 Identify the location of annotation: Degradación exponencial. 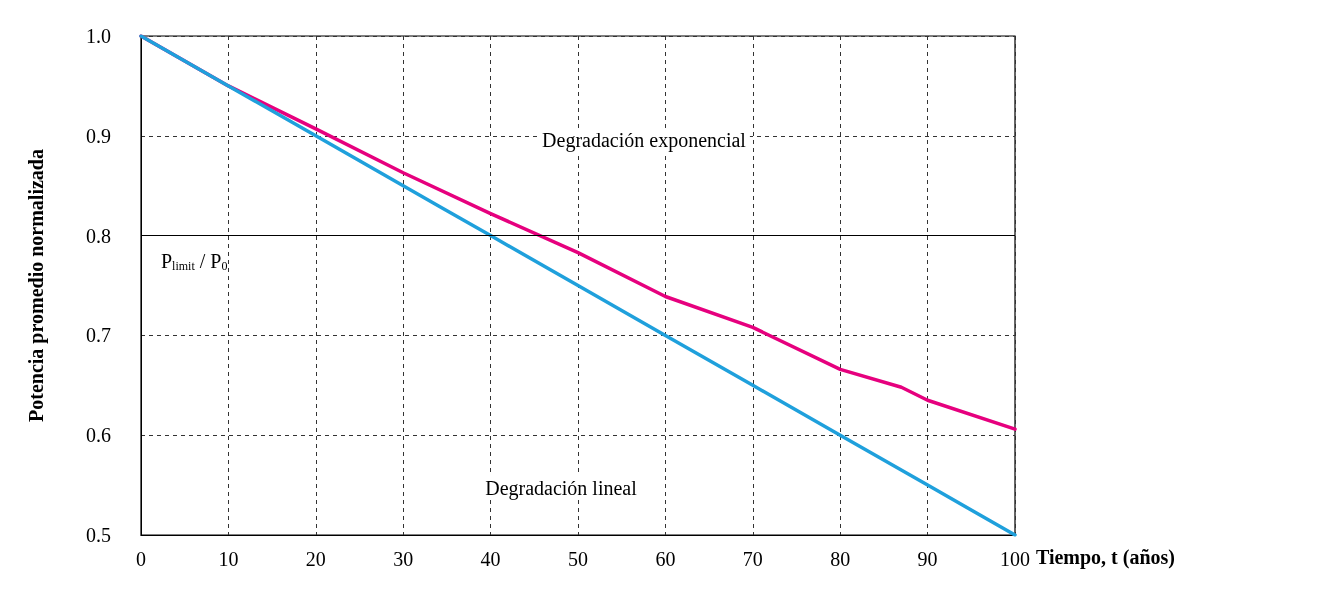
(644, 140).